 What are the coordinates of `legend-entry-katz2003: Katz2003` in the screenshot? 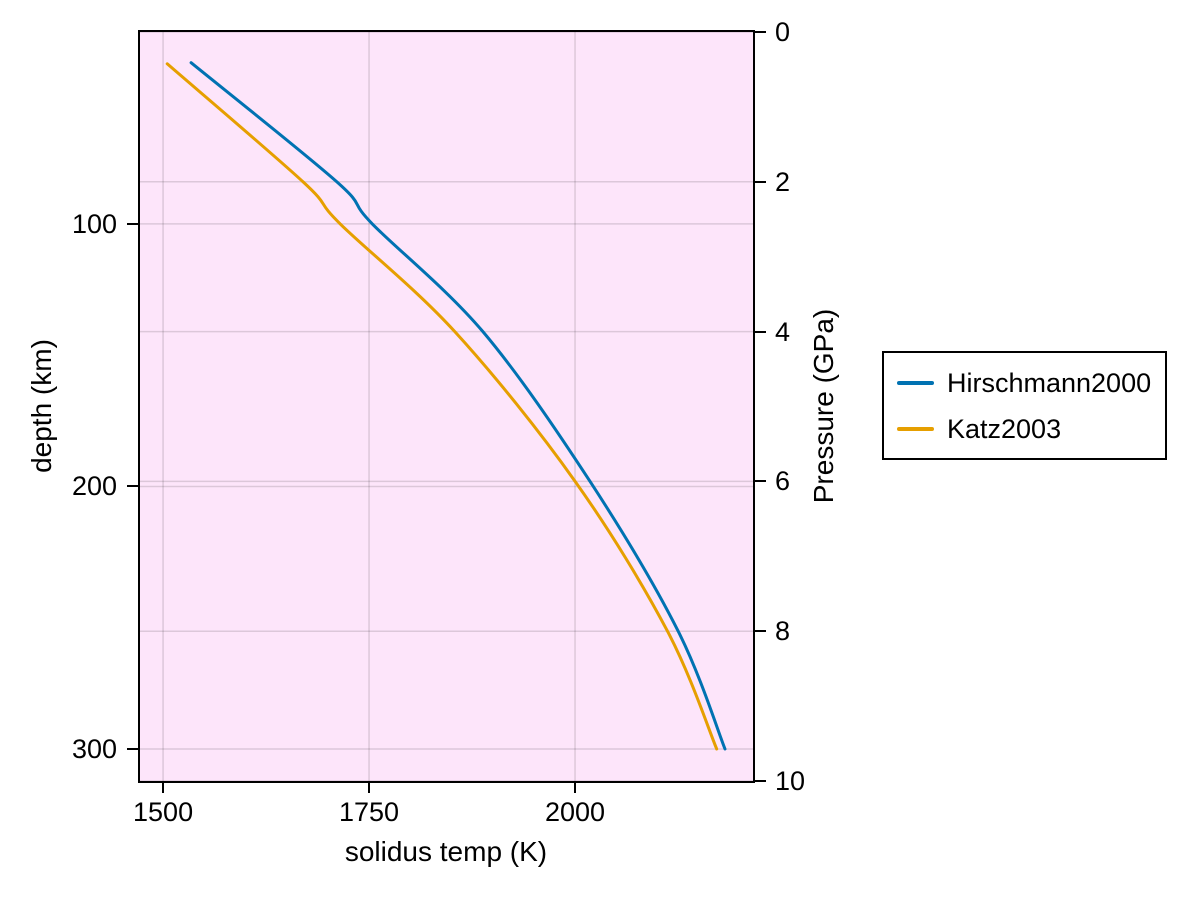 It's located at (1031, 429).